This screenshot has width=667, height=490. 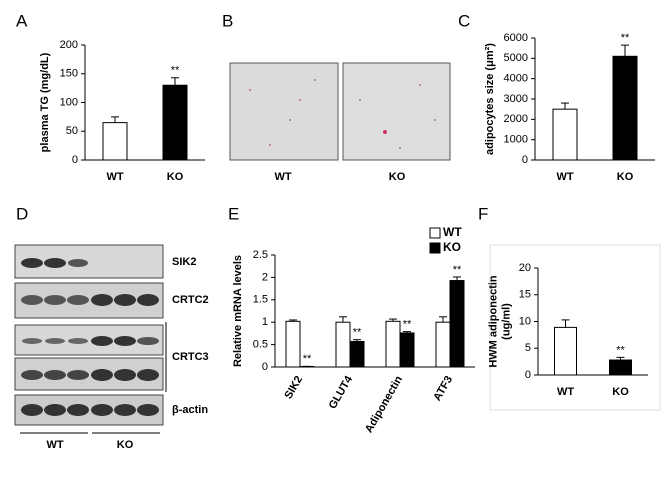 I want to click on y-tick-label: 6000, so click(x=516, y=38).